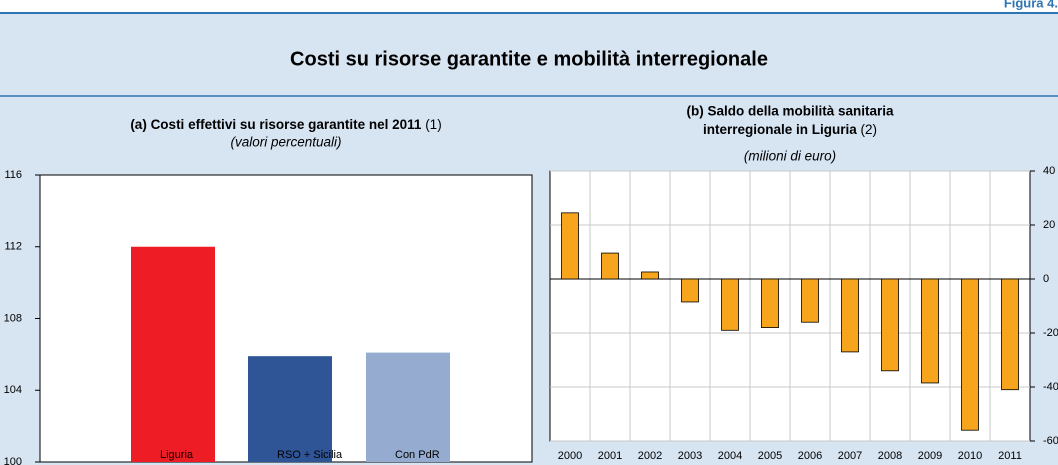 This screenshot has height=465, width=1058. What do you see at coordinates (13, 318) in the screenshot?
I see `y-tick-label: 108` at bounding box center [13, 318].